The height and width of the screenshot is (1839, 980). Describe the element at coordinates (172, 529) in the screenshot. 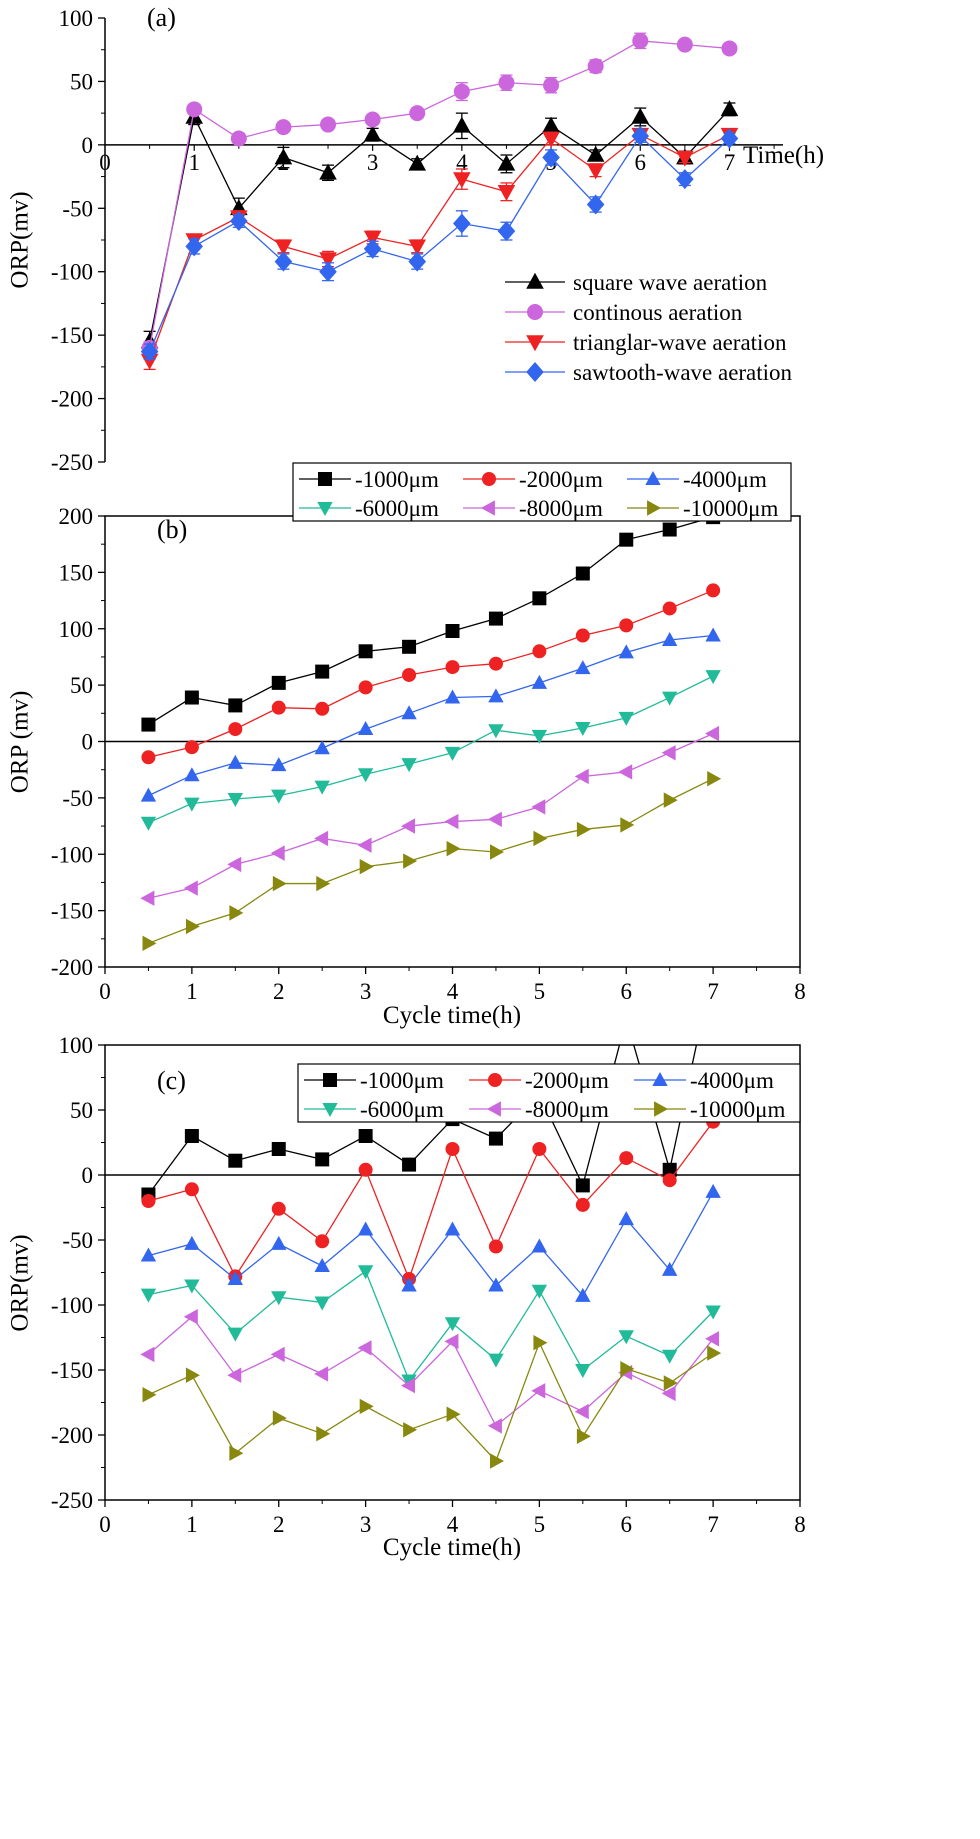

I see `panel-label: (b)` at that location.